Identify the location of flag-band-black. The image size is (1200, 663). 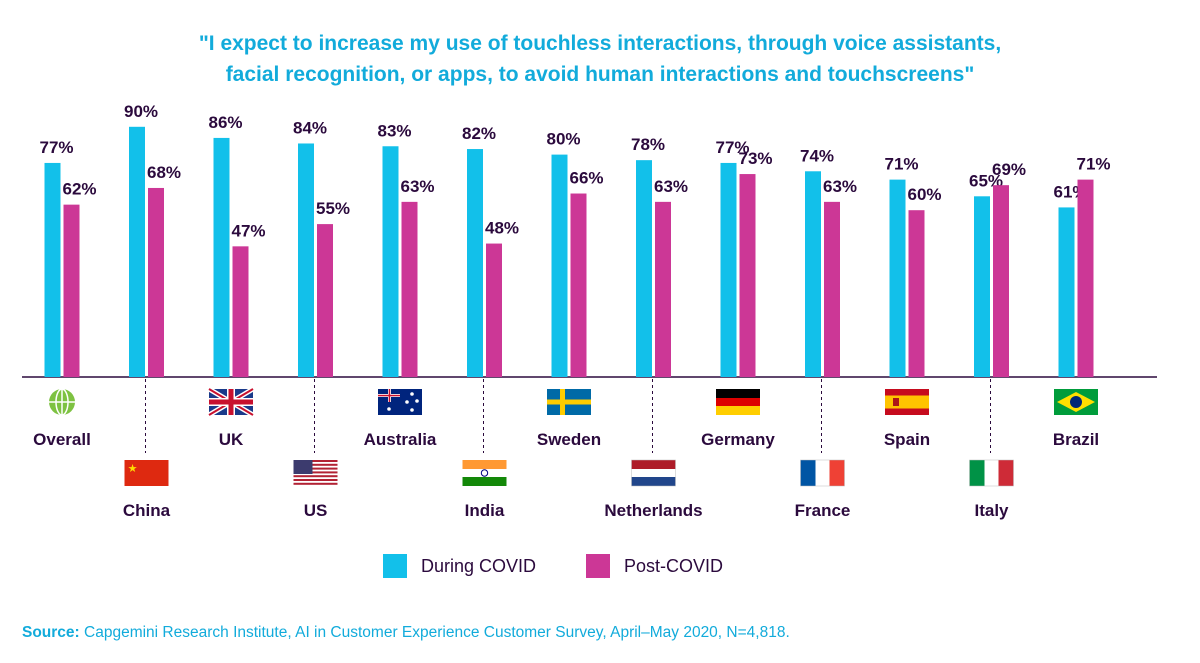
(738, 393).